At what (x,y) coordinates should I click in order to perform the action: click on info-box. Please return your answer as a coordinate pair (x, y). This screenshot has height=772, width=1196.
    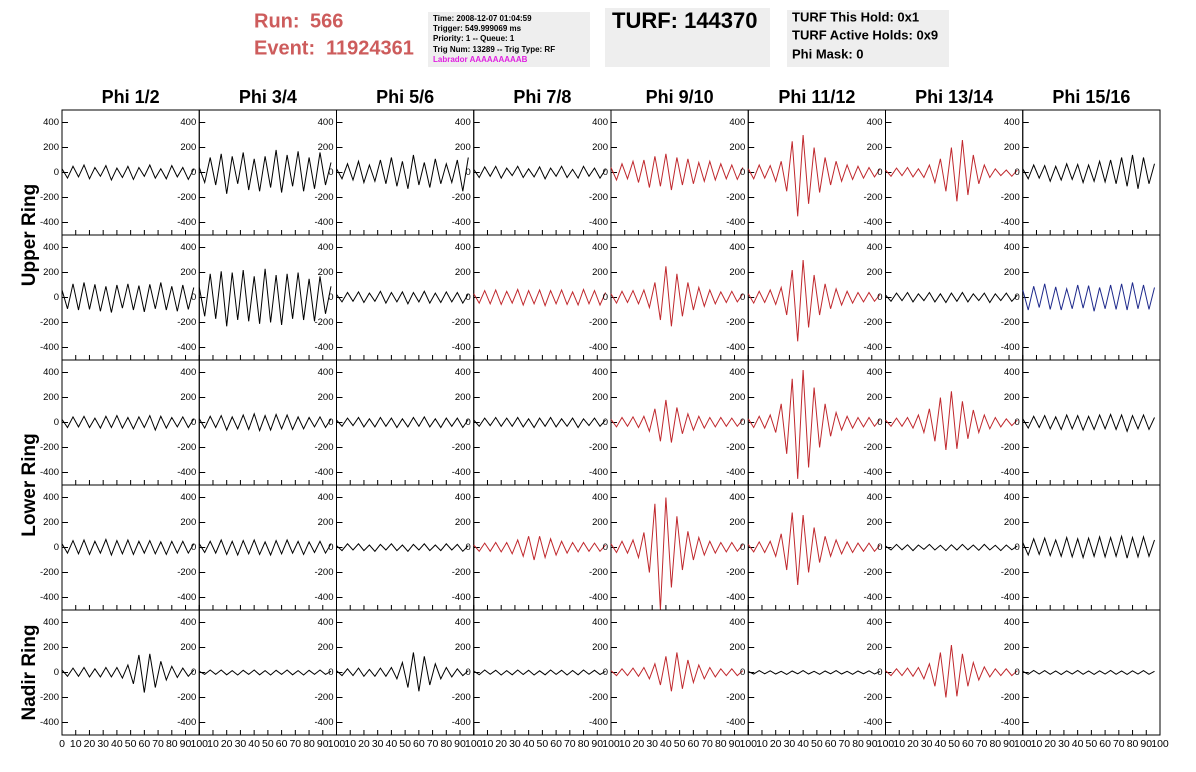
    Looking at the image, I should click on (509, 39).